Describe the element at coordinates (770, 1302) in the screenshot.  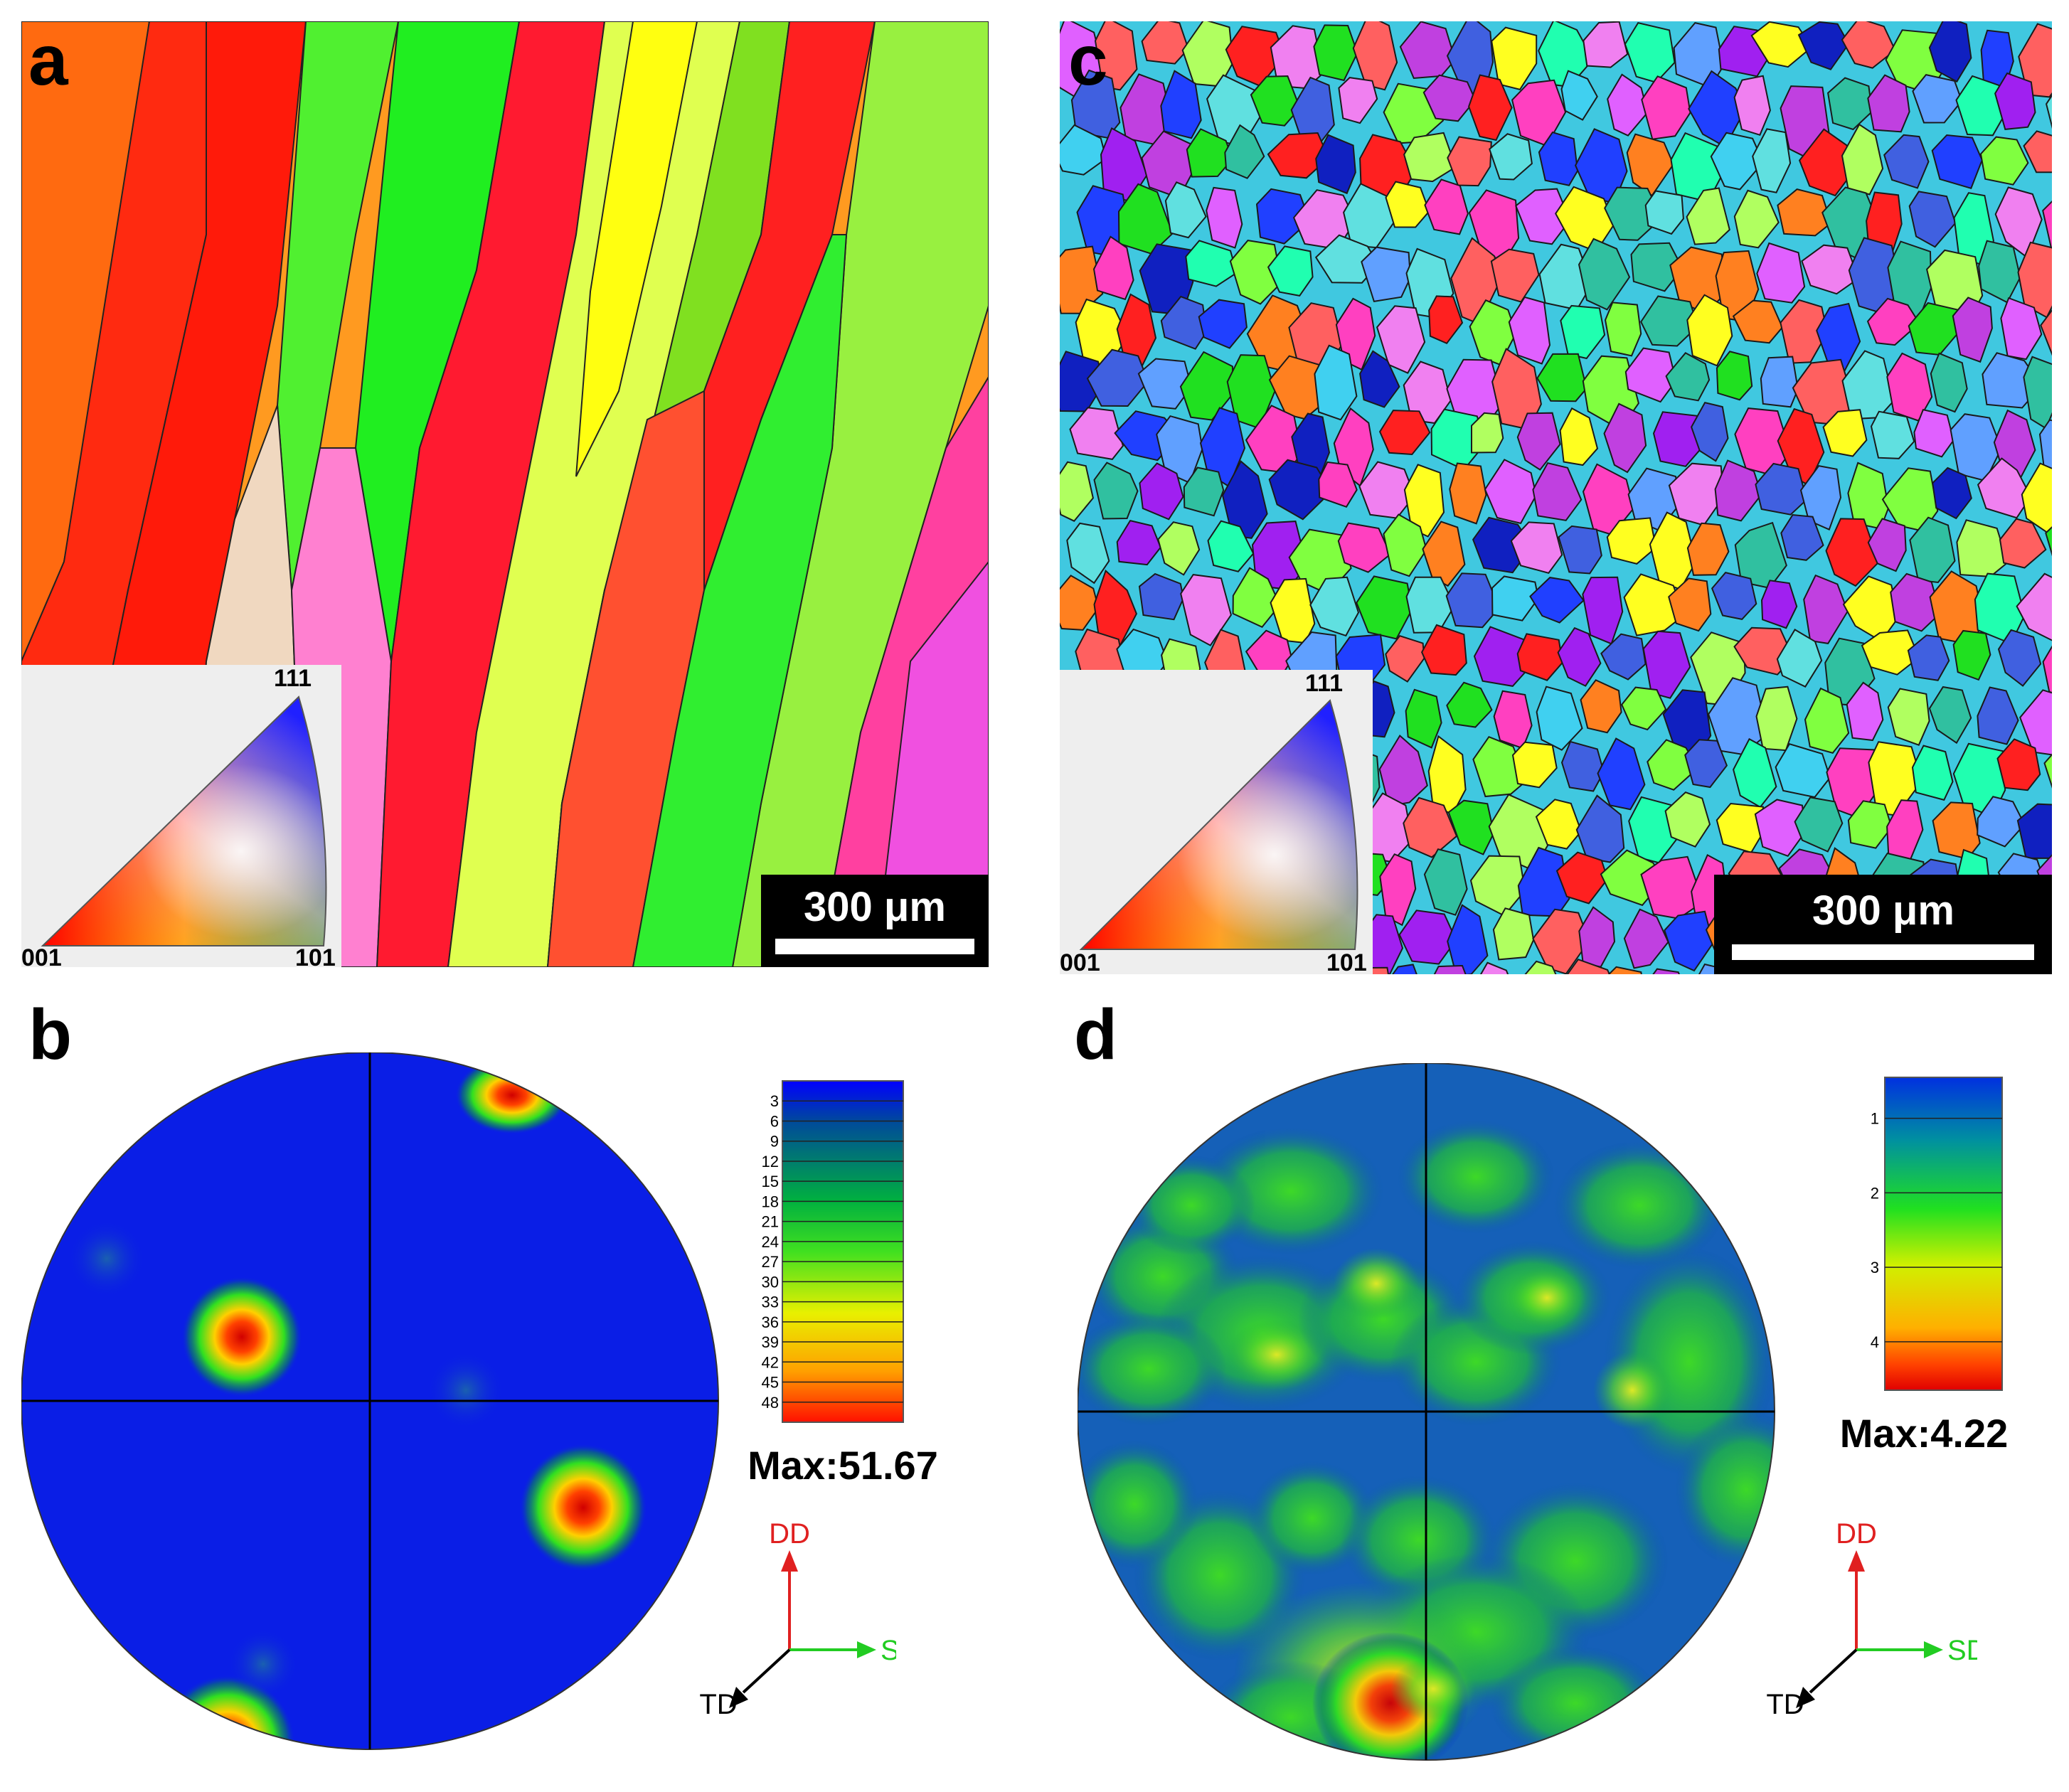
I see `legend-tick-label: 33` at that location.